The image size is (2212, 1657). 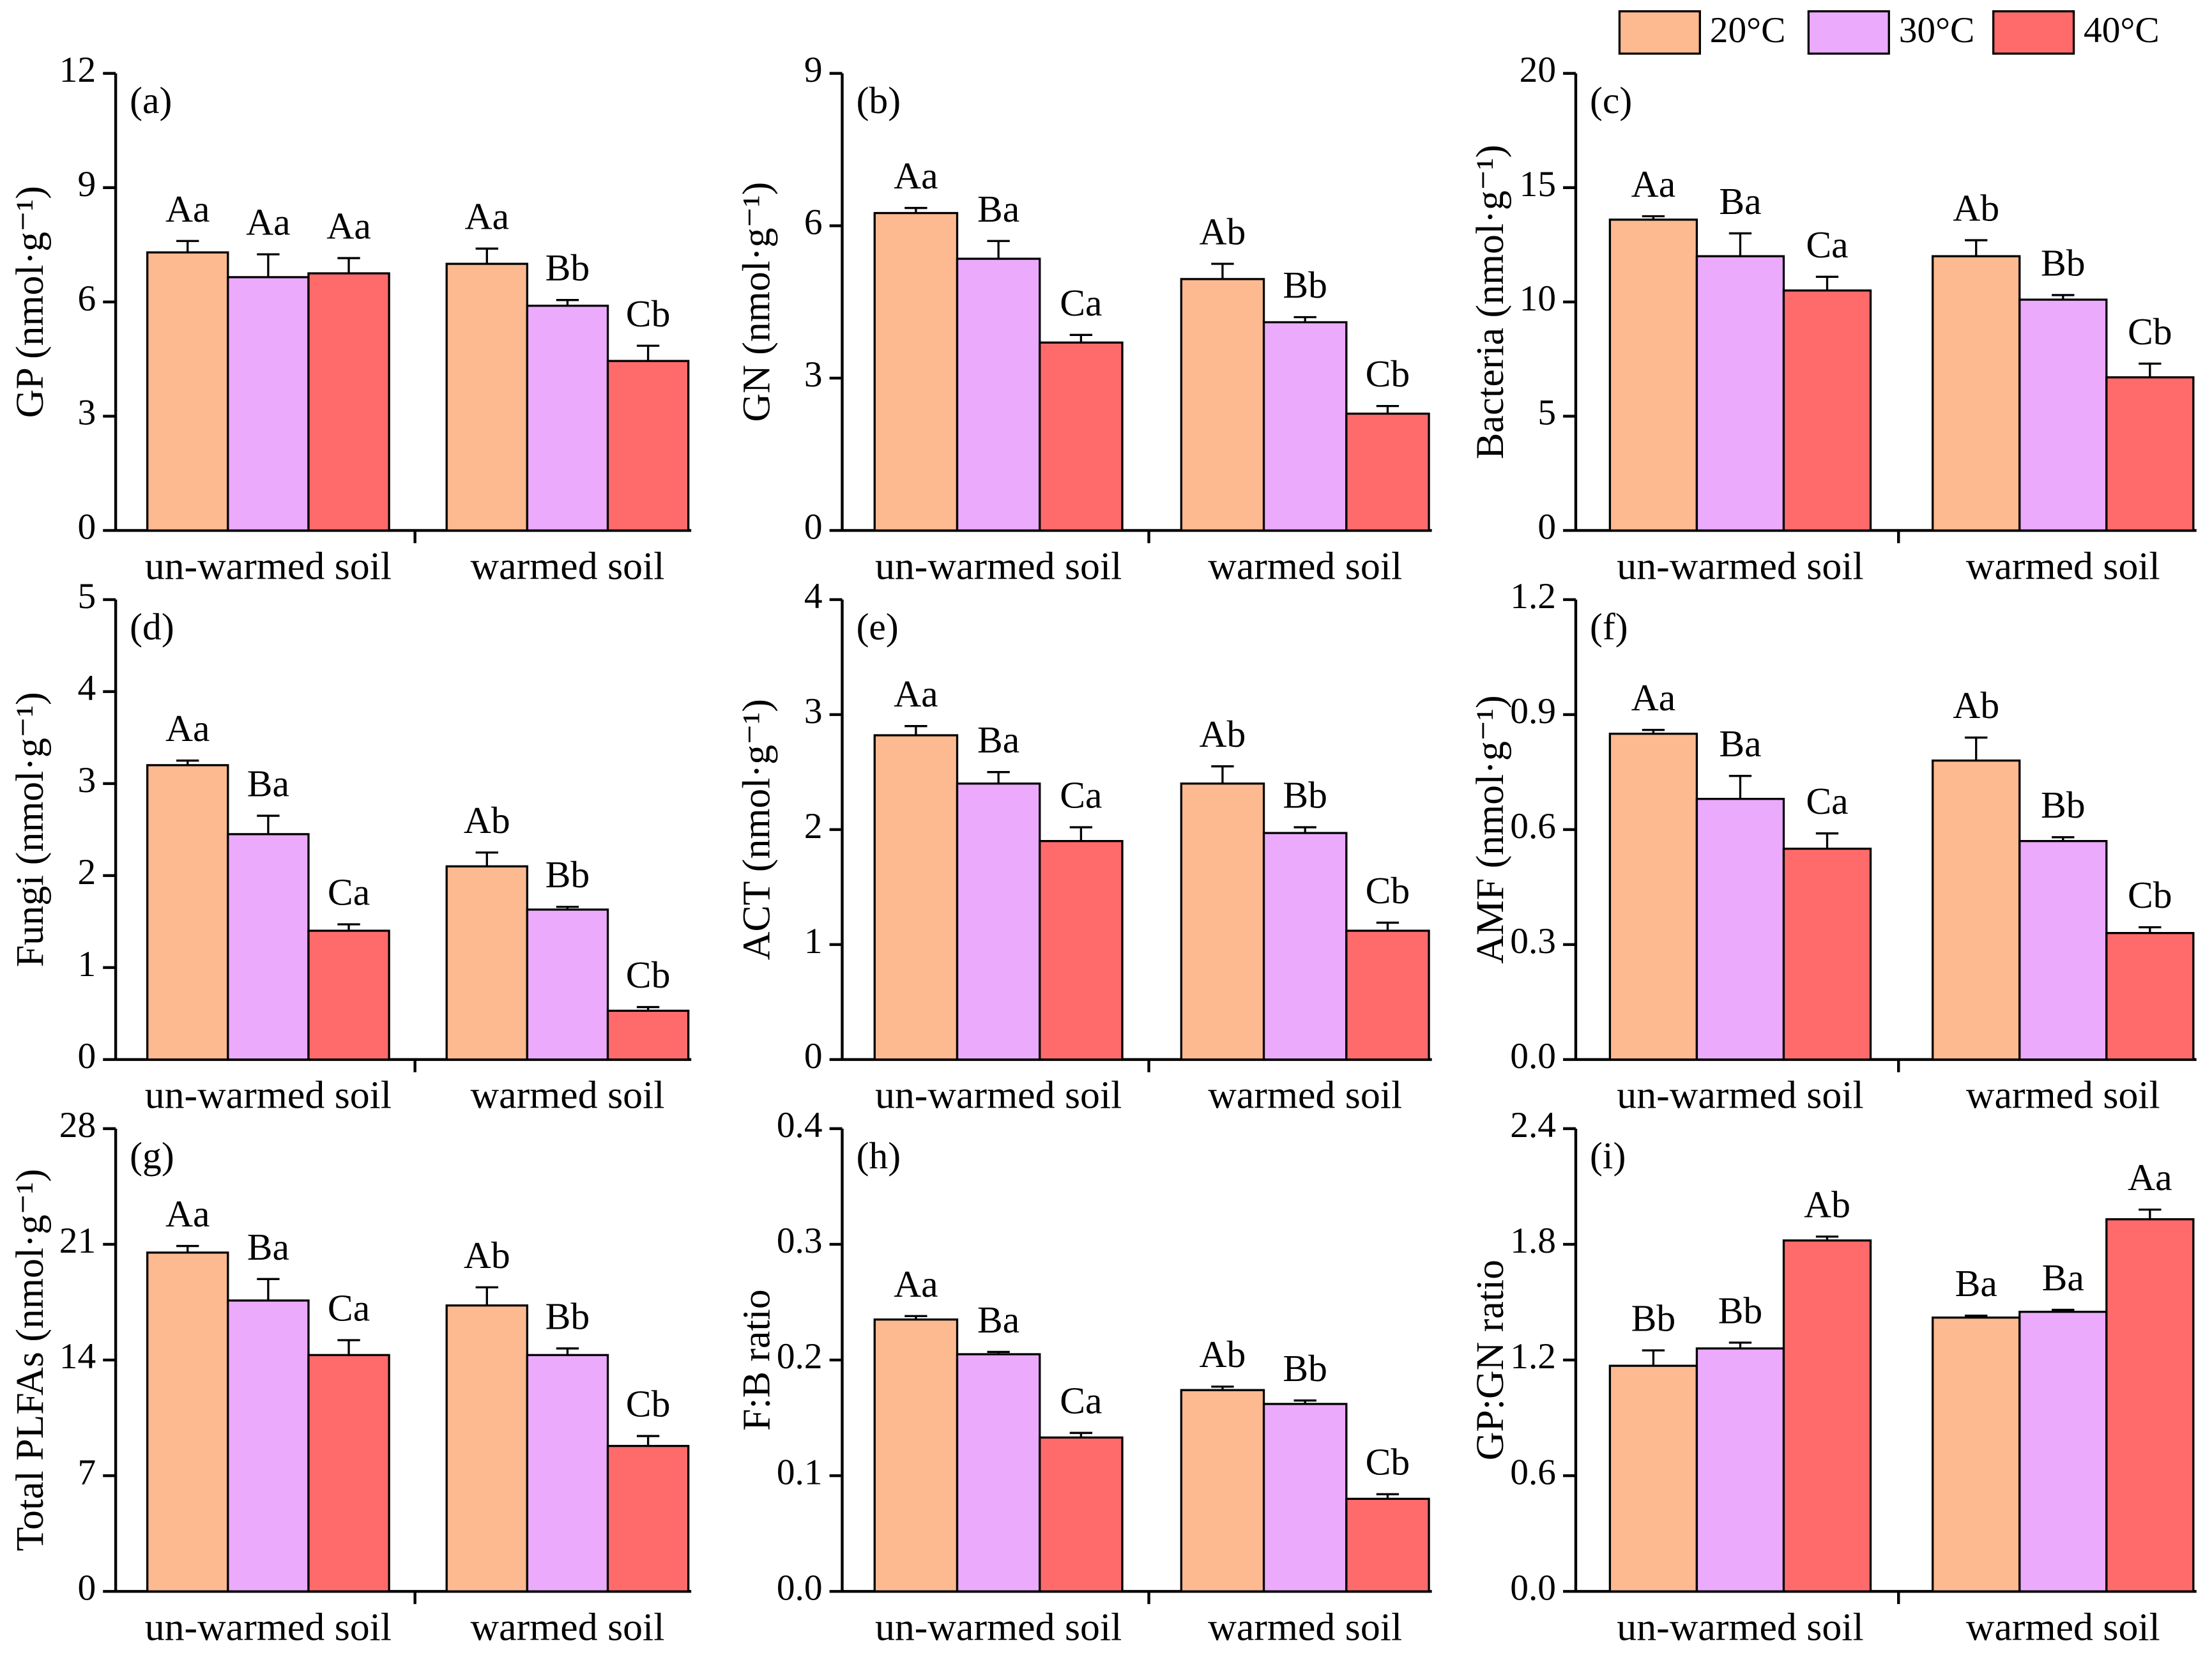 I want to click on y-tick-label: 7, so click(x=86, y=1472).